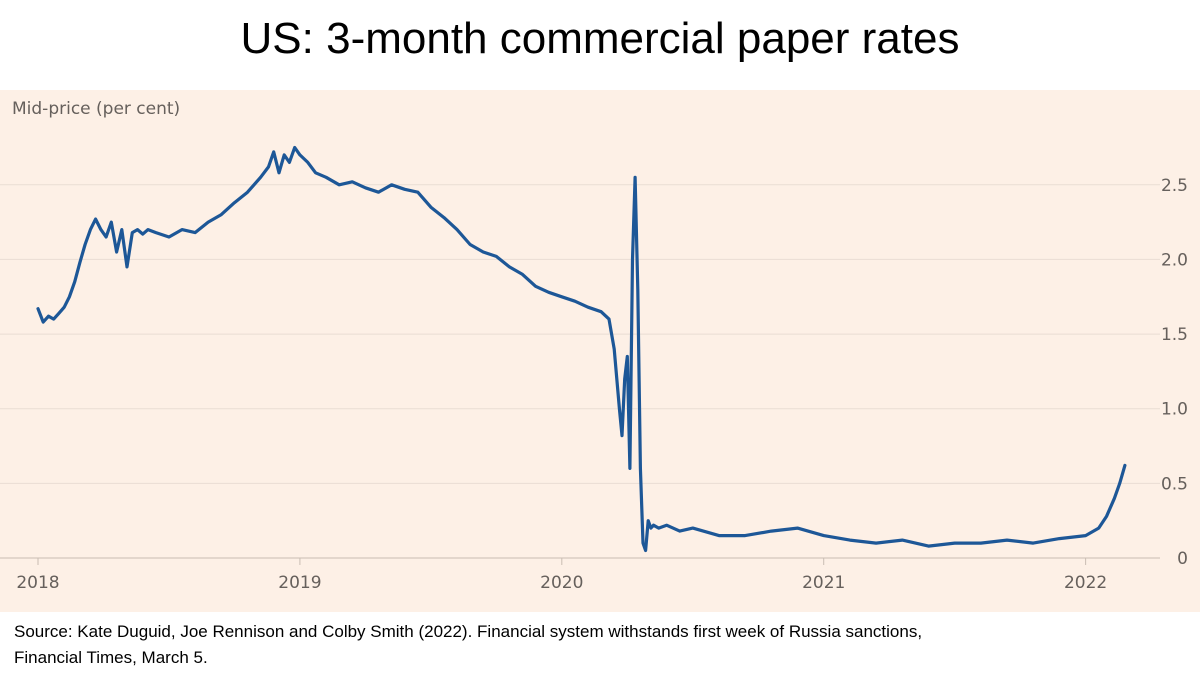  What do you see at coordinates (1174, 186) in the screenshot?
I see `y-tick-label: 2.5` at bounding box center [1174, 186].